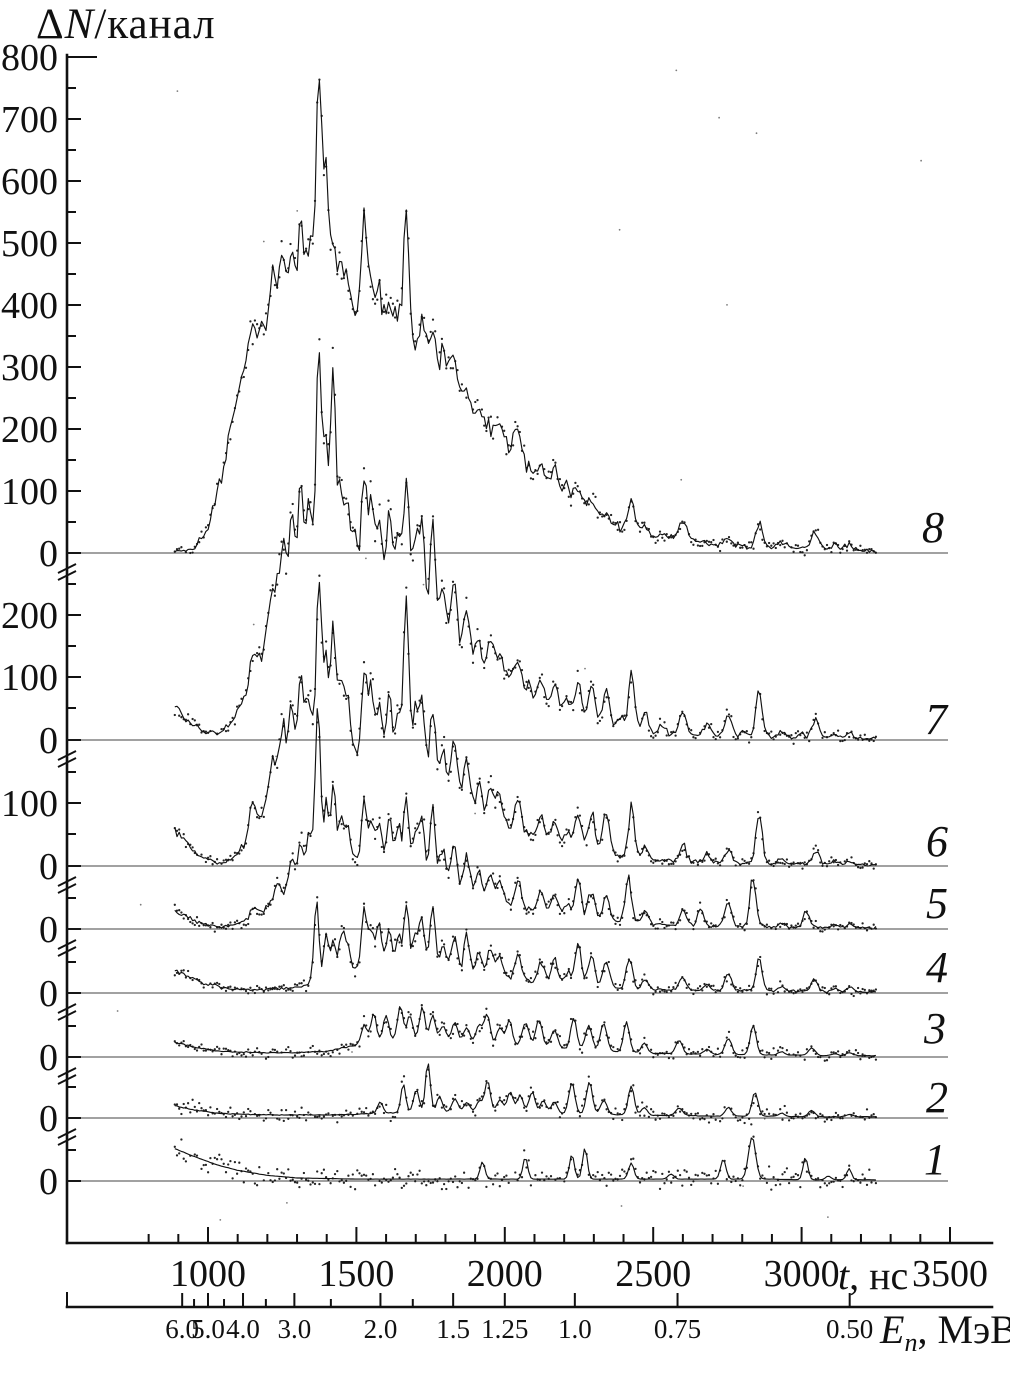  Describe the element at coordinates (950, 1274) in the screenshot. I see `time-tick-label-3500: 3500` at that location.